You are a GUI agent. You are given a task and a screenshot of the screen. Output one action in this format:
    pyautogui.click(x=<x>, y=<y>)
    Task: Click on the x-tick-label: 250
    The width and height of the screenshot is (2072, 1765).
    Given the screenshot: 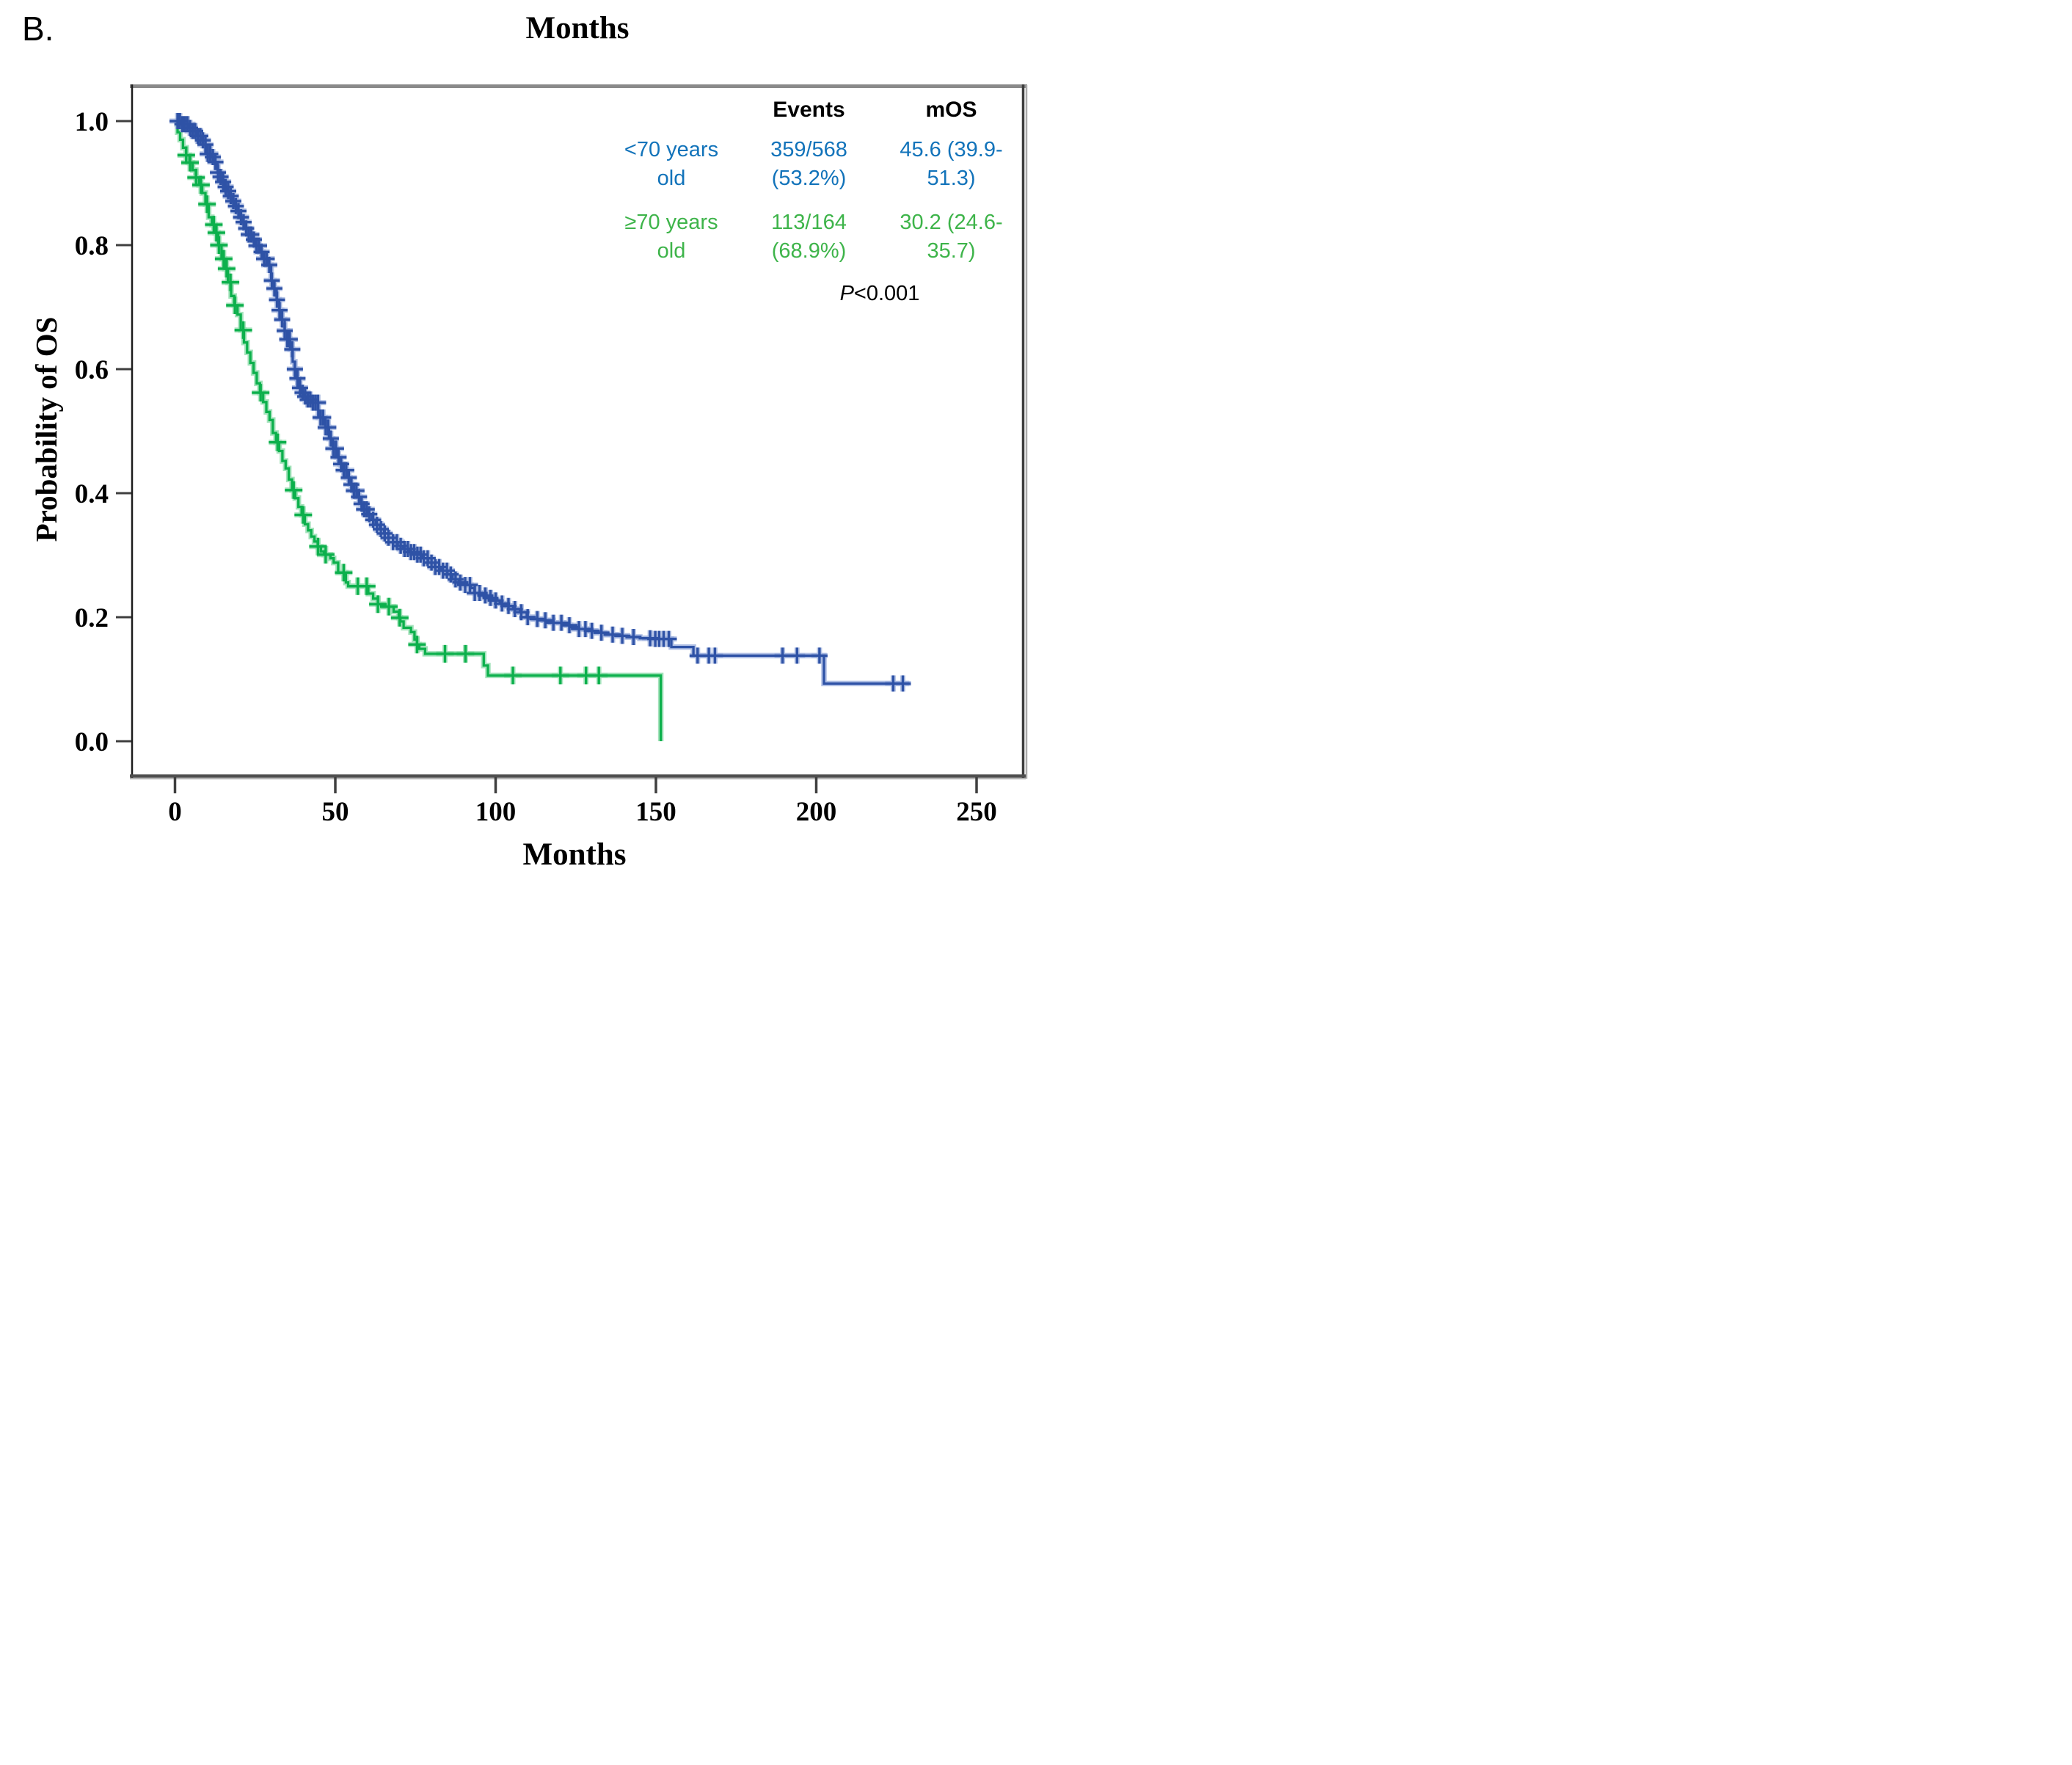 What is the action you would take?
    pyautogui.click(x=976, y=812)
    